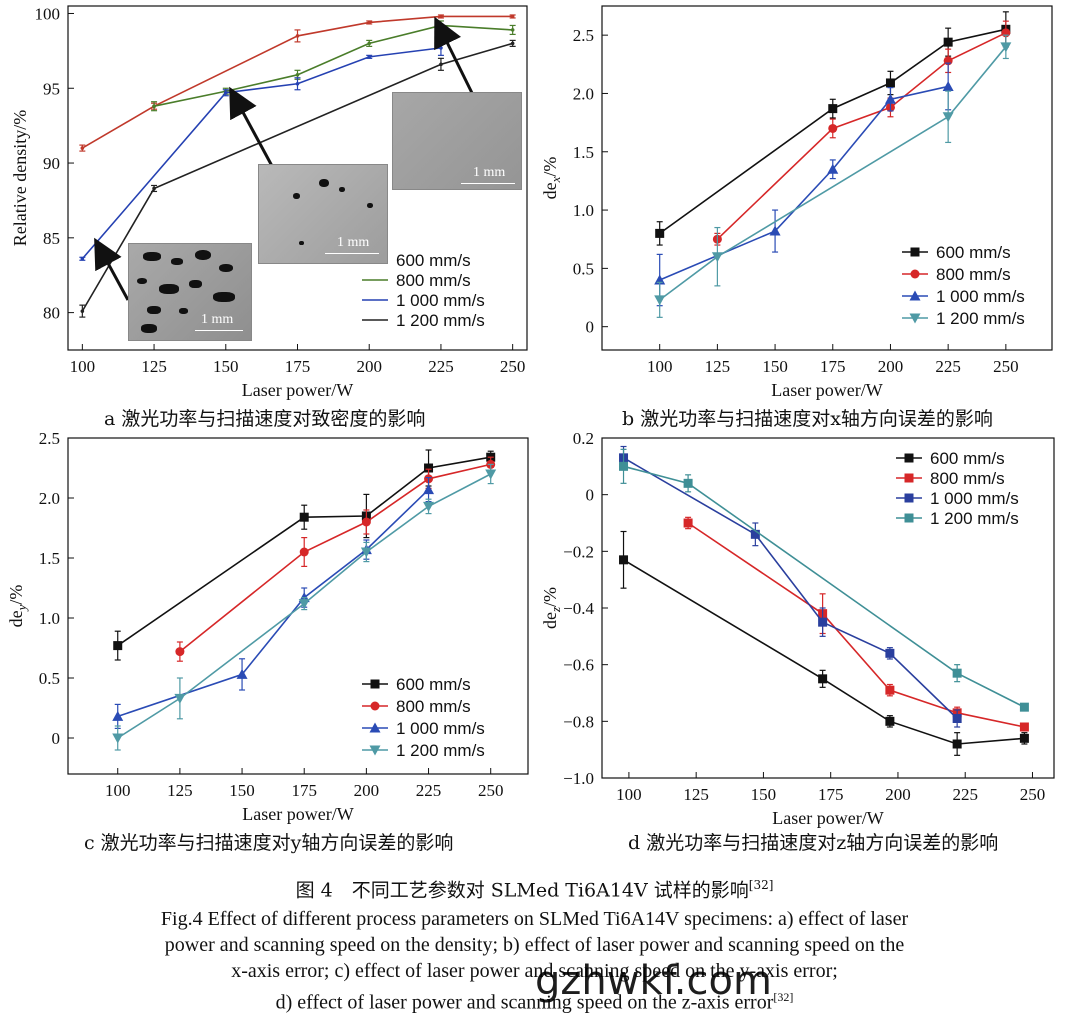 The image size is (1069, 1020). What do you see at coordinates (269, 843) in the screenshot?
I see `subcaption-c: c 激光功率与扫描速度对y轴方向误差的影响` at bounding box center [269, 843].